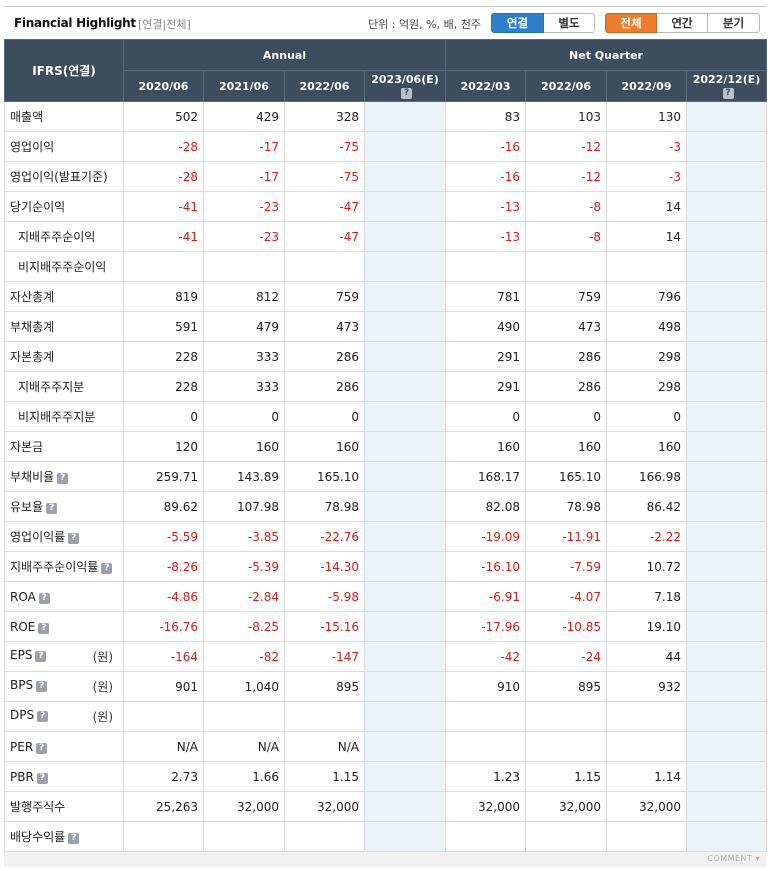  What do you see at coordinates (64, 356) in the screenshot?
I see `row-label: 자본총계` at bounding box center [64, 356].